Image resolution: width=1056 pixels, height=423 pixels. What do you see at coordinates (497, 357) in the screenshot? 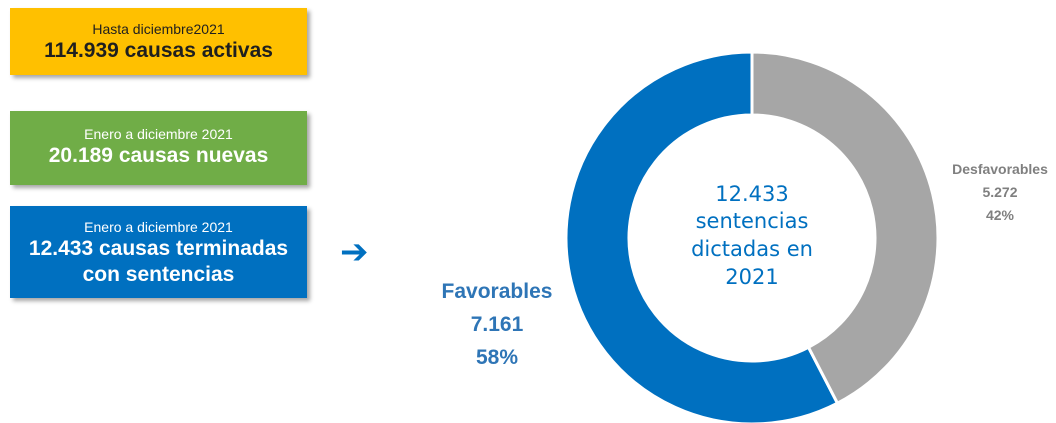
I see `favorables-label-percent: 58%` at bounding box center [497, 357].